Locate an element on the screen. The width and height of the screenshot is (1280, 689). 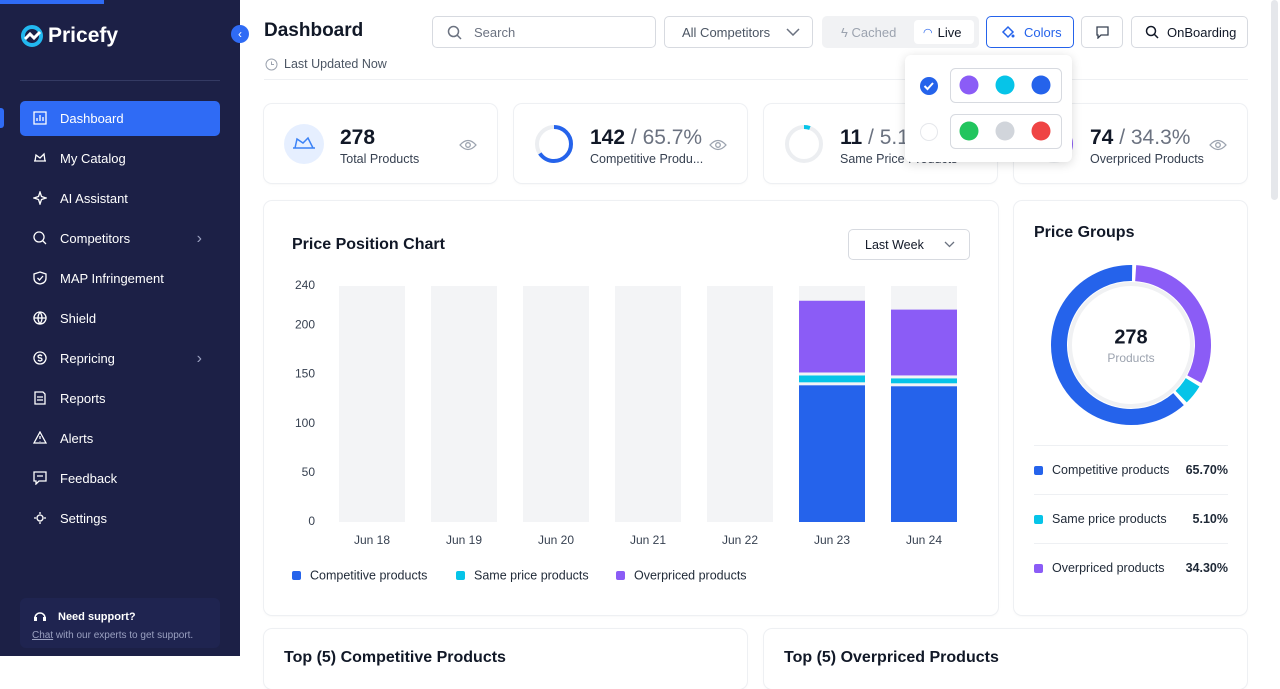
comment-button is located at coordinates (1102, 32).